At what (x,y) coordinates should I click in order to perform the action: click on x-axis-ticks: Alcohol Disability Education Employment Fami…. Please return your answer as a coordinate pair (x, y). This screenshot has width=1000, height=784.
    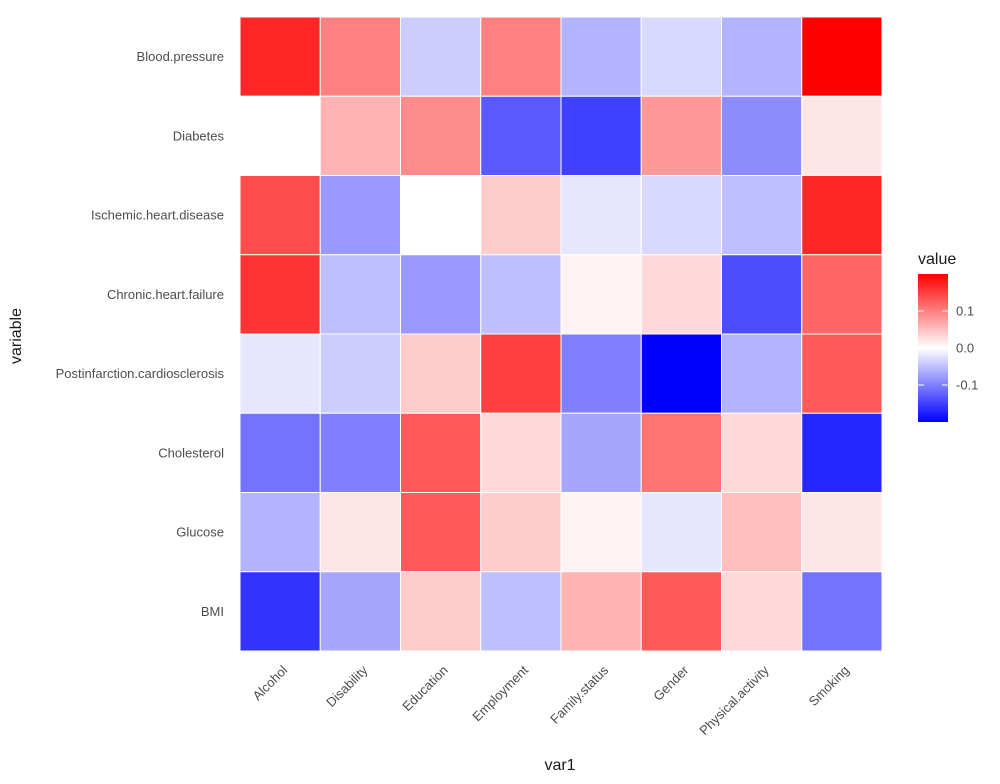
    Looking at the image, I should click on (550, 700).